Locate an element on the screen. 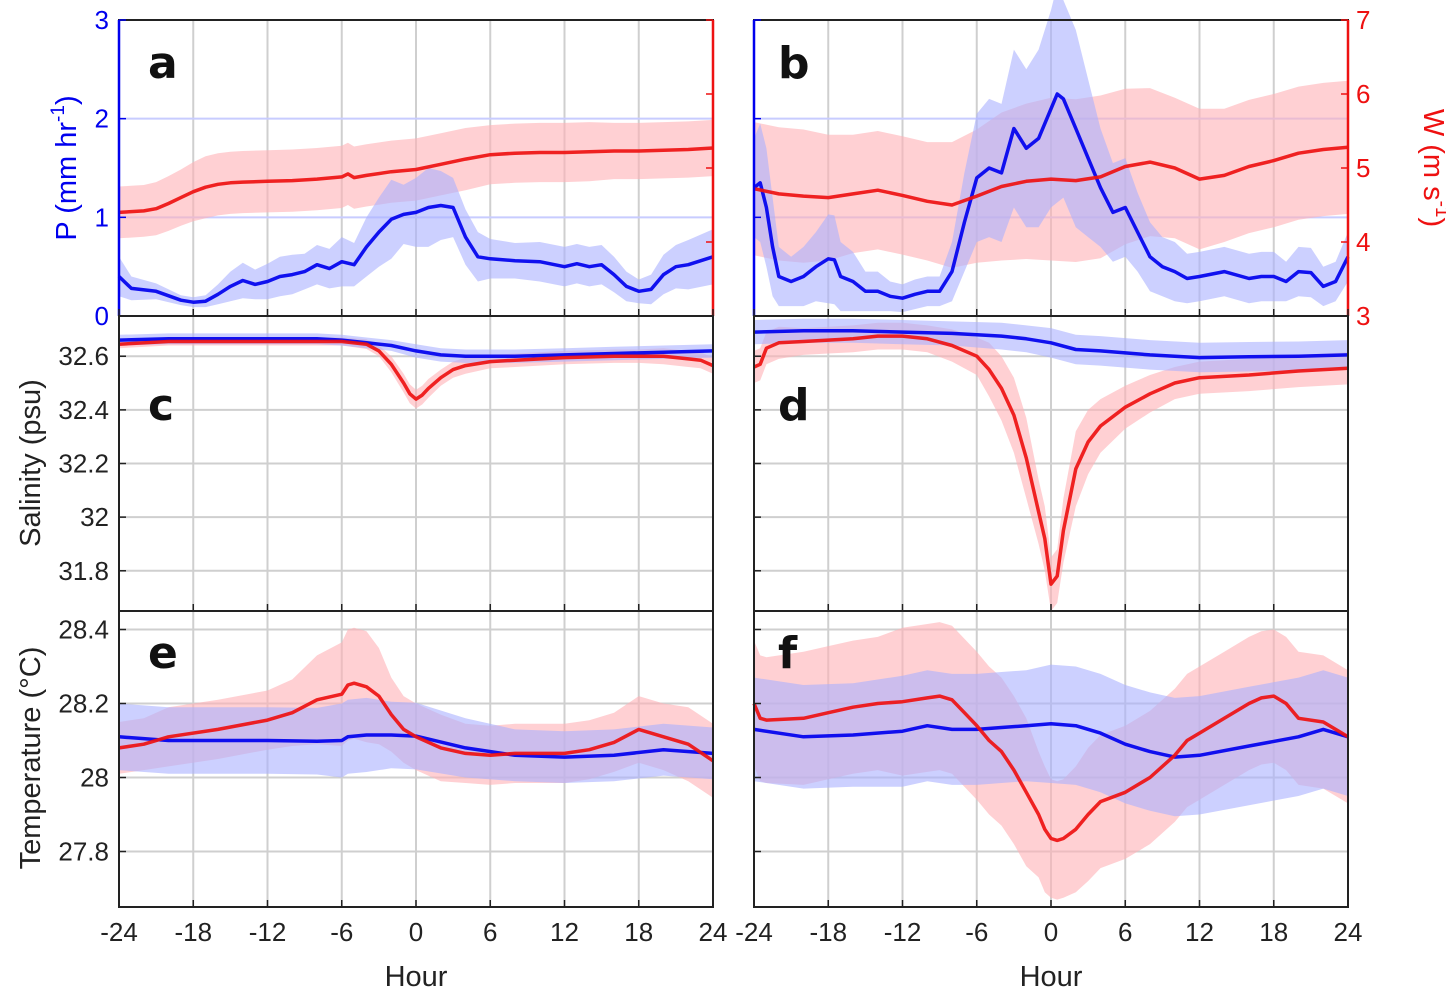  ylabel-precipitation-main: P (mm hr is located at coordinates (67, 181).